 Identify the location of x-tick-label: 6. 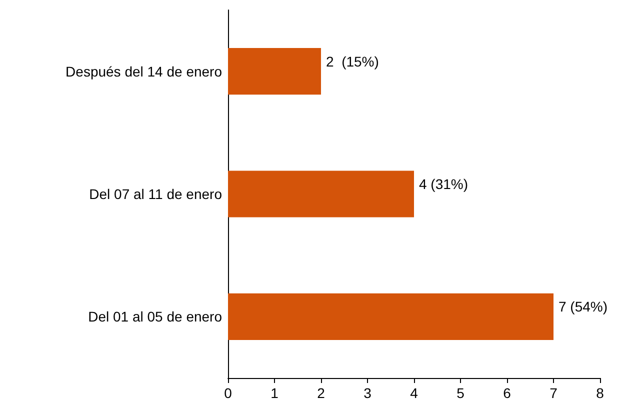
(507, 393).